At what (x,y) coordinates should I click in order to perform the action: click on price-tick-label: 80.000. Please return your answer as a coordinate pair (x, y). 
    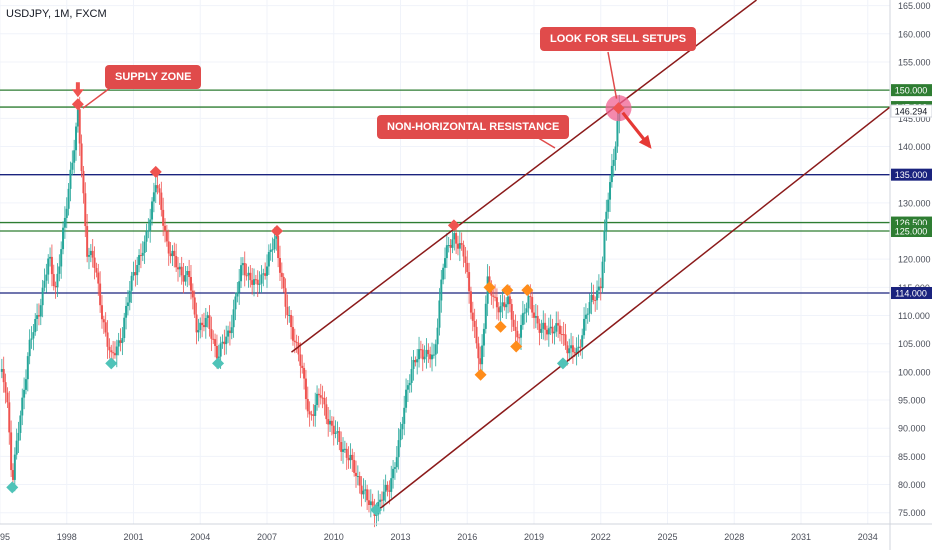
    Looking at the image, I should click on (912, 485).